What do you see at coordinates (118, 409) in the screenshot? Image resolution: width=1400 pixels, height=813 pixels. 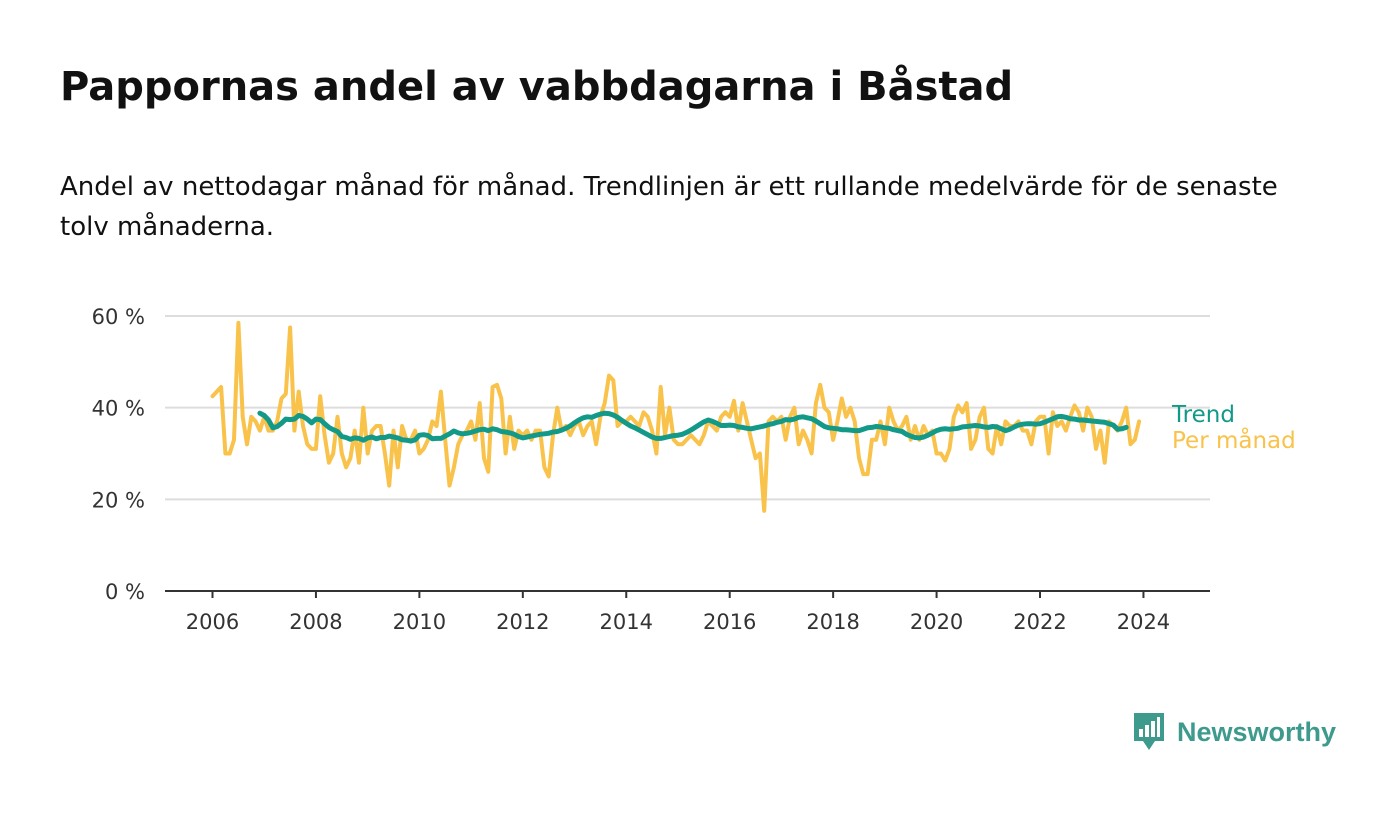 I see `y-tick-label: 40 %` at bounding box center [118, 409].